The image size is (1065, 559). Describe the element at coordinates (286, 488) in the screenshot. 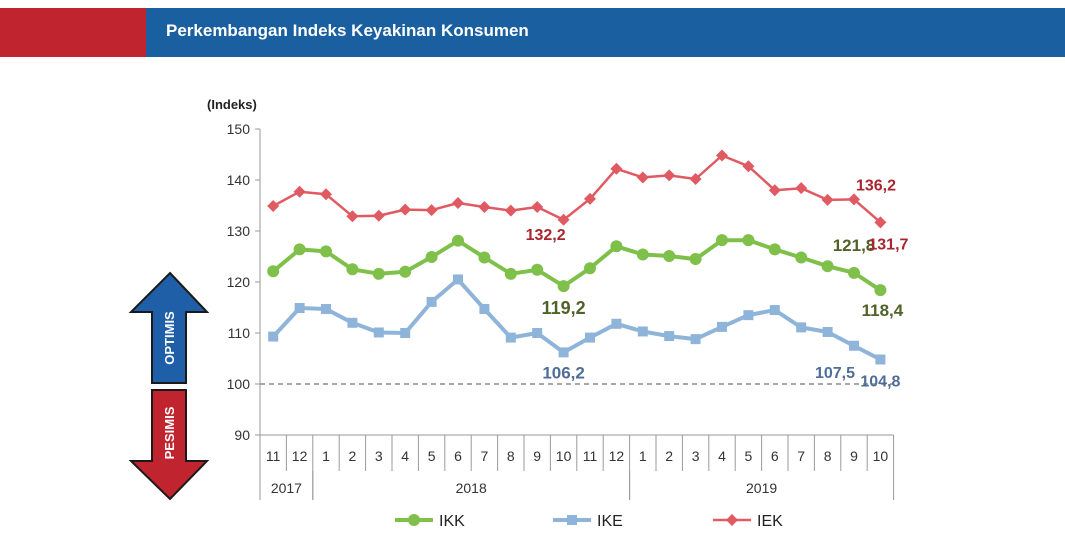

I see `year-label: 2017` at that location.